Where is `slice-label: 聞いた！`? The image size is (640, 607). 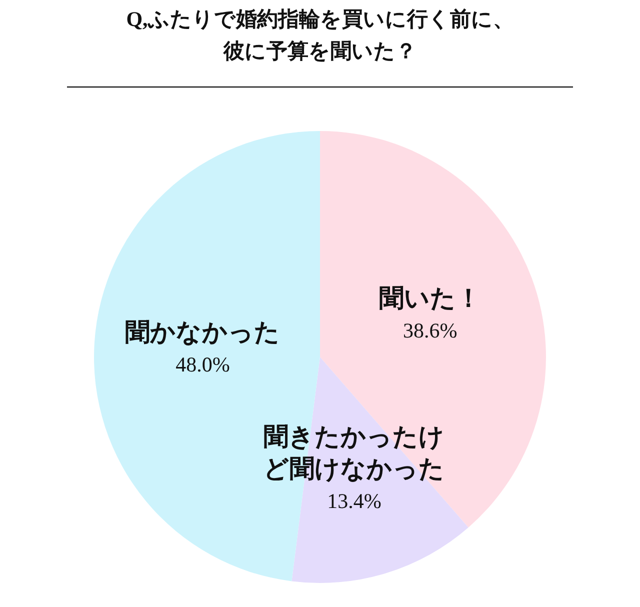
slice-label: 聞いた！ is located at coordinates (430, 299).